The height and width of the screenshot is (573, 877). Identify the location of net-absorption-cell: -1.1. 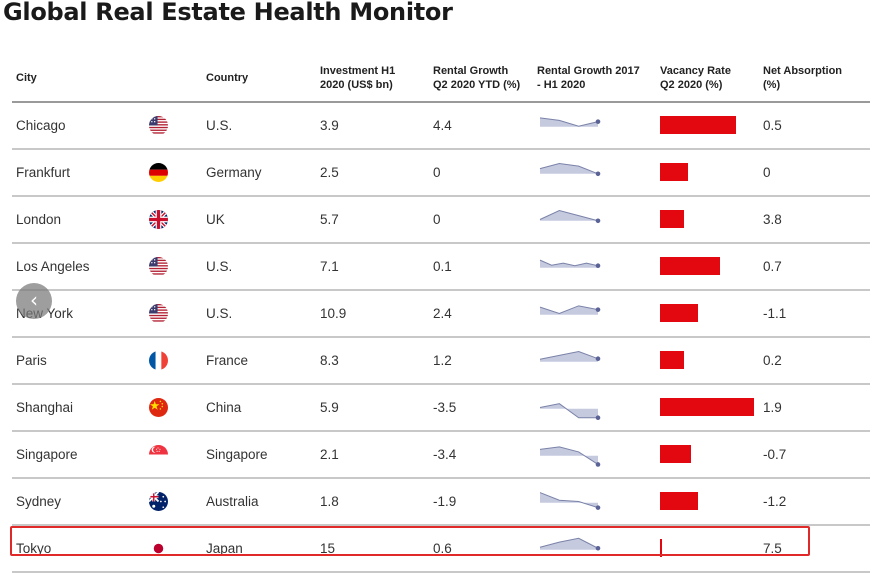
(775, 313).